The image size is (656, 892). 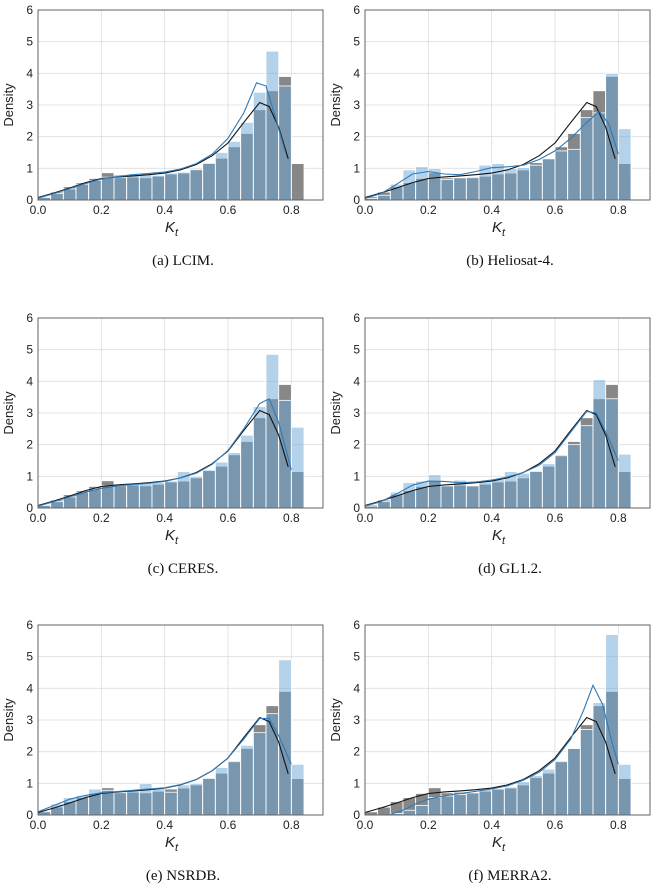 I want to click on chart-panel: 0 1 2 3 4 5 6 0.0 0.2 0.4 0.6 0.8 Density Kt (a) LCIM., so click(x=162, y=136).